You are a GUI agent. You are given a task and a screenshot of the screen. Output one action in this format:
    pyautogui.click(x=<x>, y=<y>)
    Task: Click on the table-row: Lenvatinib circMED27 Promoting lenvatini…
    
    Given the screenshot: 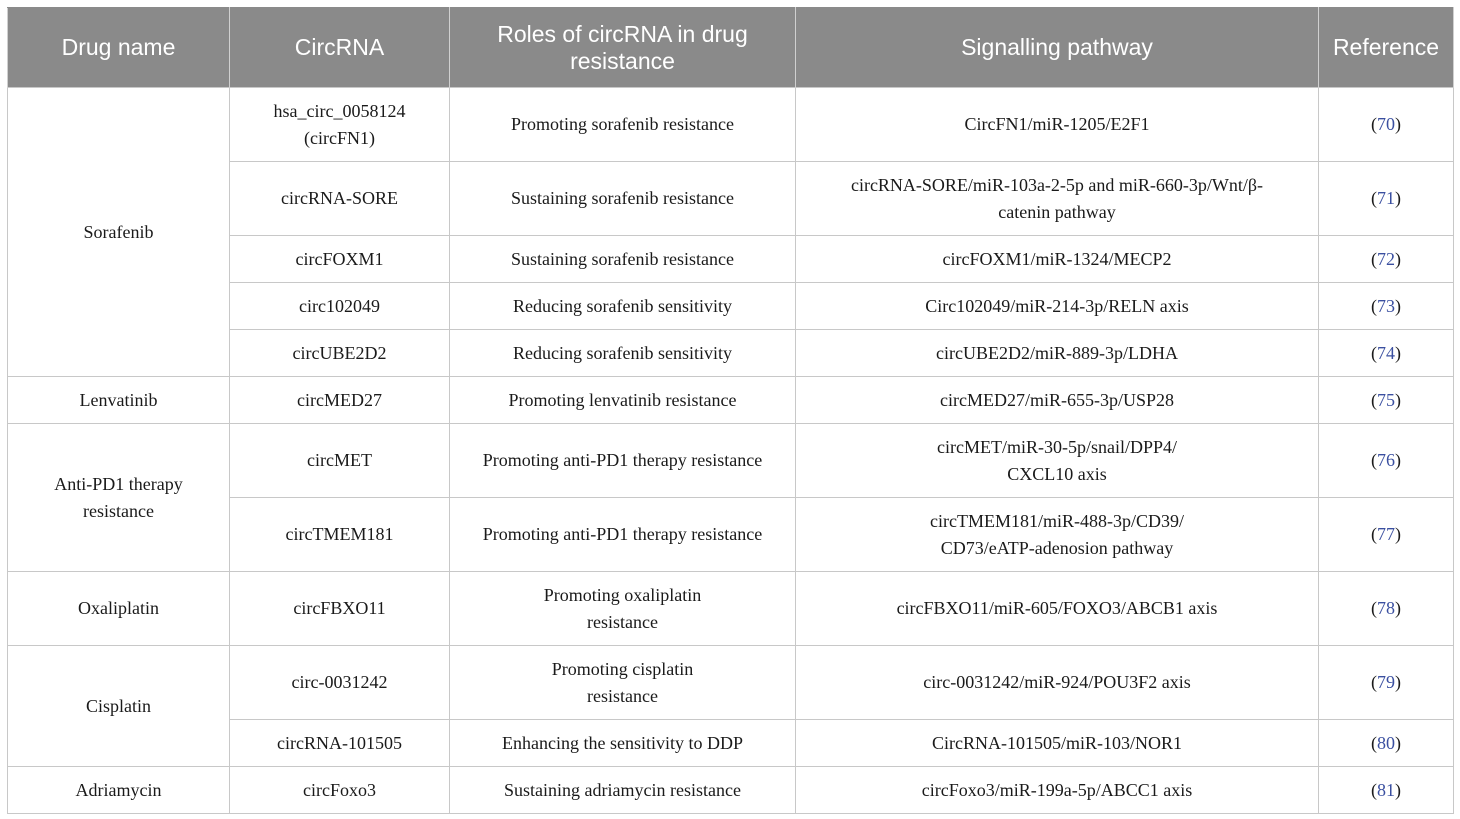 What is the action you would take?
    pyautogui.click(x=730, y=400)
    